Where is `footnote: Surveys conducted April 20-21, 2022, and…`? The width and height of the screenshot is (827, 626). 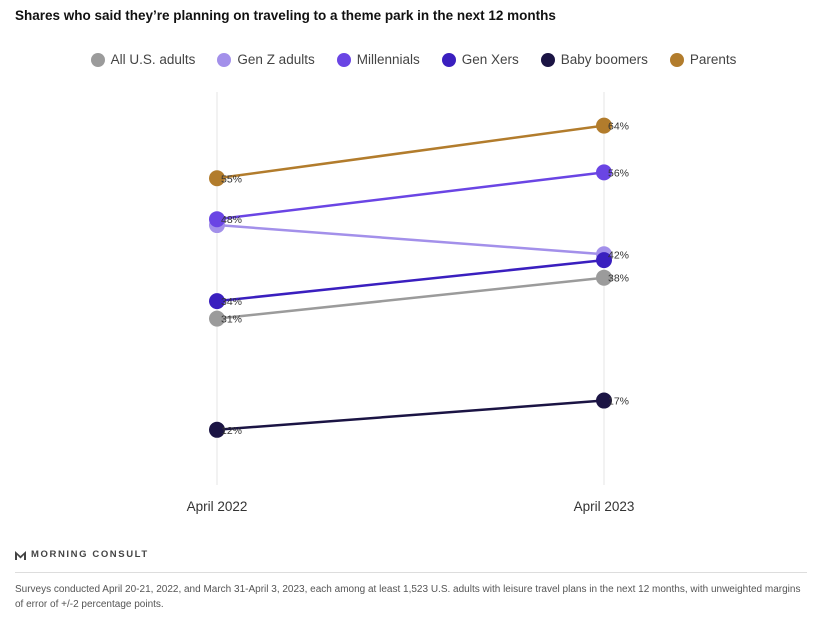 footnote: Surveys conducted April 20-21, 2022, and… is located at coordinates (408, 597).